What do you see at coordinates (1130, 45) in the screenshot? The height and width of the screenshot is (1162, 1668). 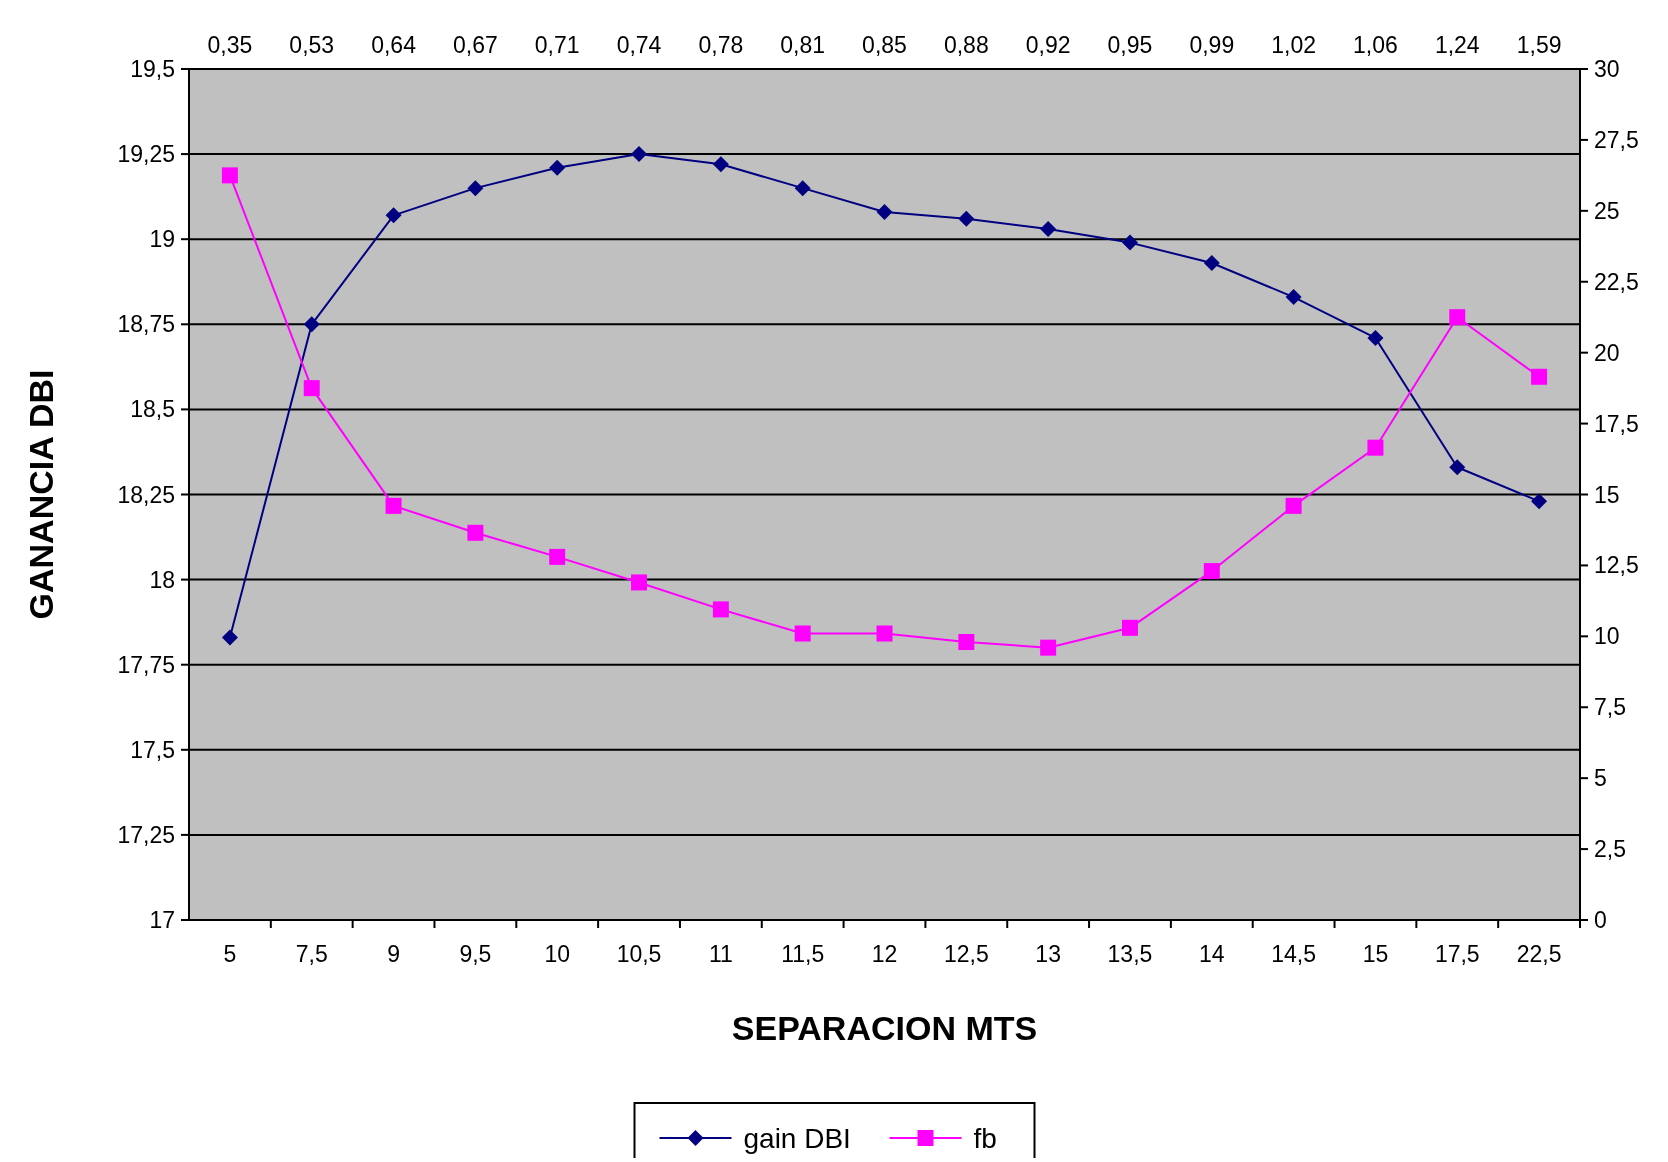 I see `text: 0,95` at bounding box center [1130, 45].